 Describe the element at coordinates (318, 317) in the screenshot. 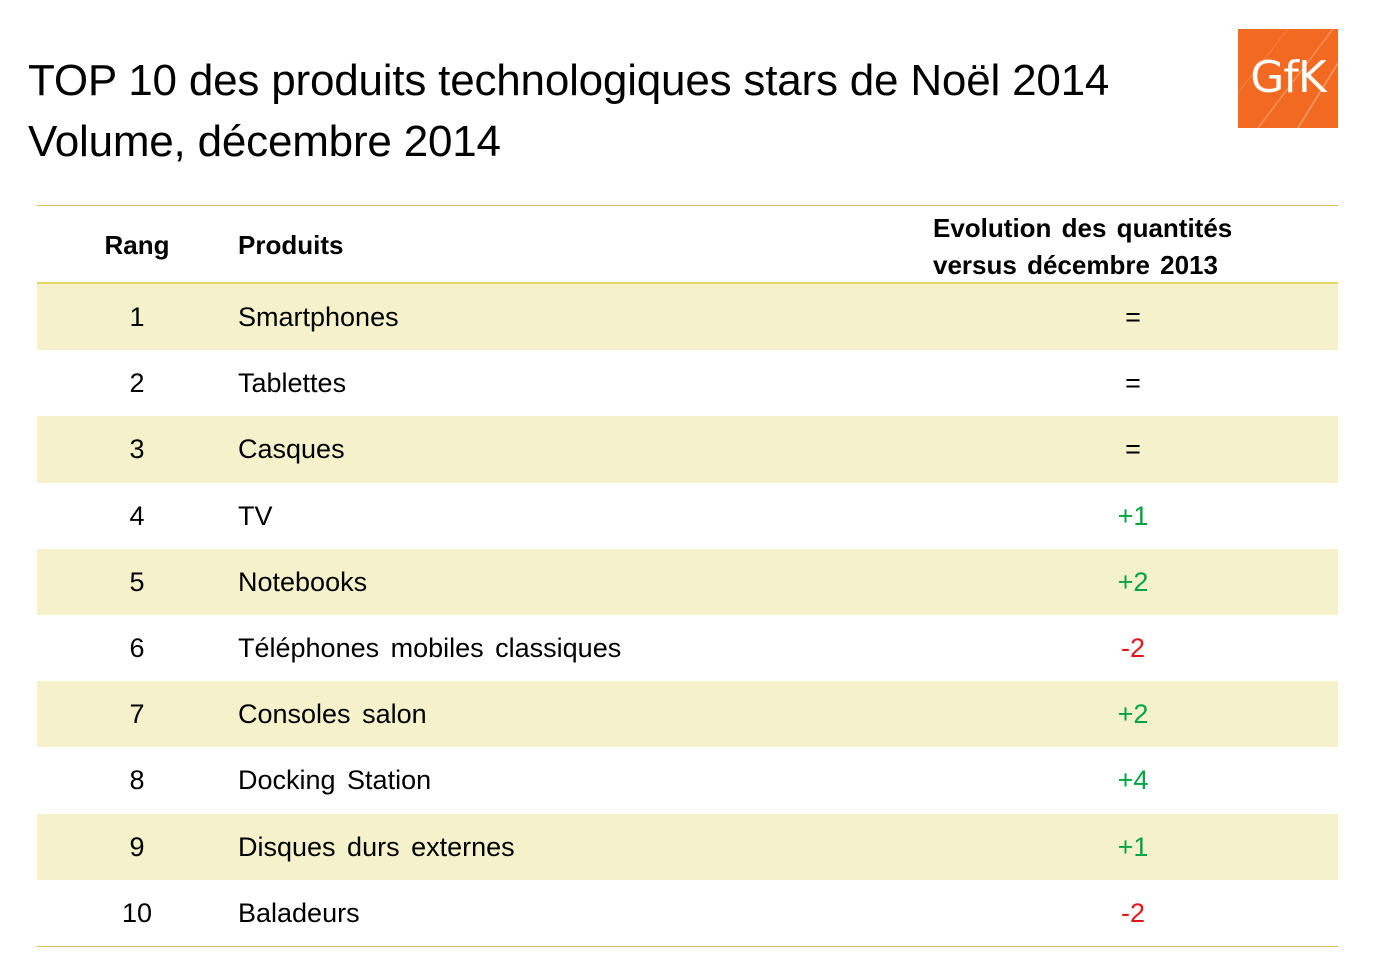

I see `product-cell: Smartphones` at that location.